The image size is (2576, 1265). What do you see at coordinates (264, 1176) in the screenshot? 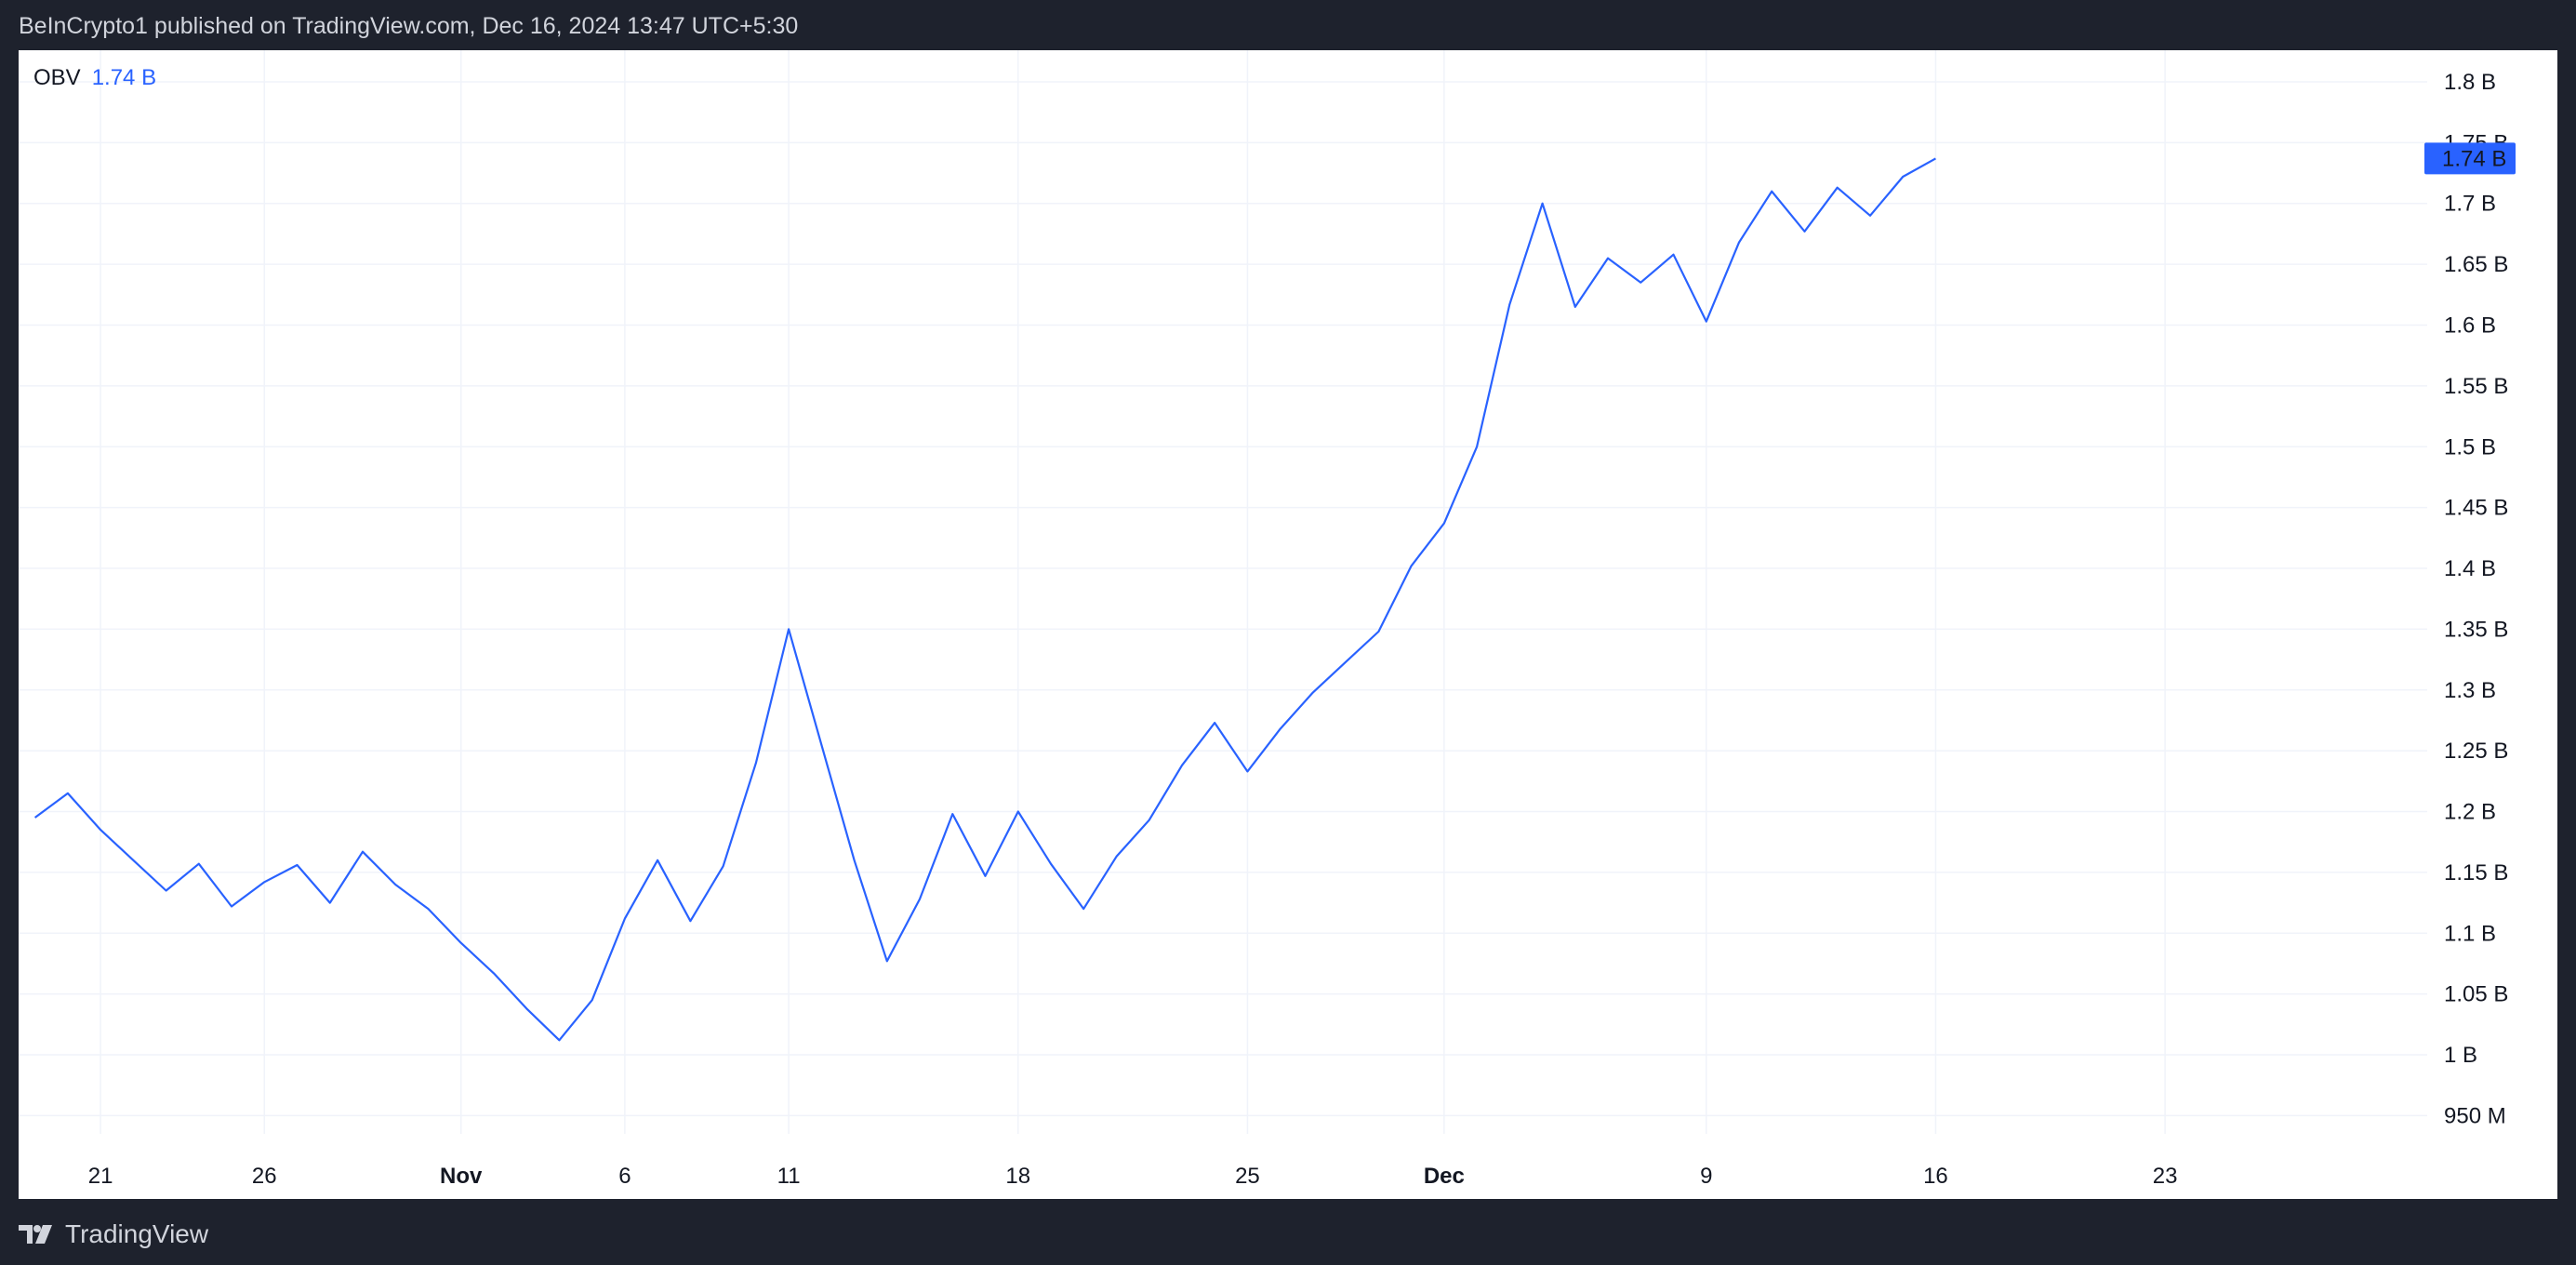
I see `x-tick-label: 26` at bounding box center [264, 1176].